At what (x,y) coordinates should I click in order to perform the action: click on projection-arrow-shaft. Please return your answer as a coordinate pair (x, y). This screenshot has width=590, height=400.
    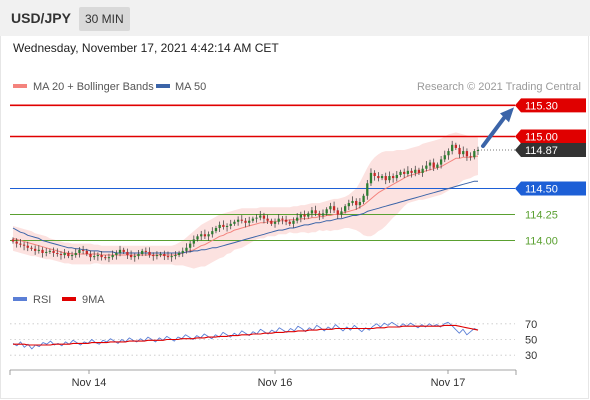
    Looking at the image, I should click on (494, 131).